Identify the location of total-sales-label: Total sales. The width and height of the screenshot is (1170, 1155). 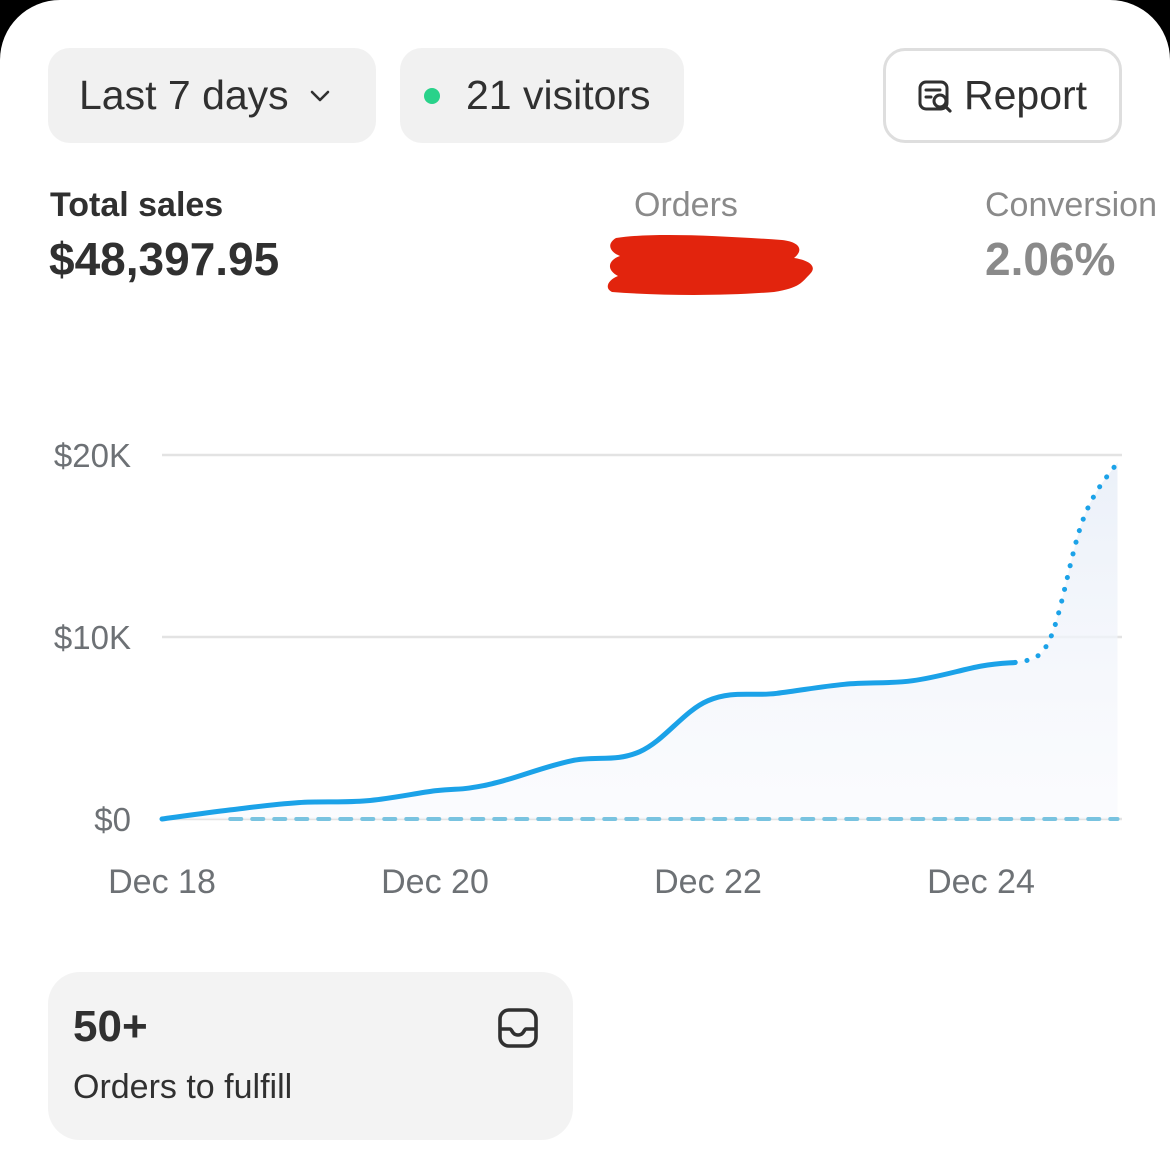
(137, 205).